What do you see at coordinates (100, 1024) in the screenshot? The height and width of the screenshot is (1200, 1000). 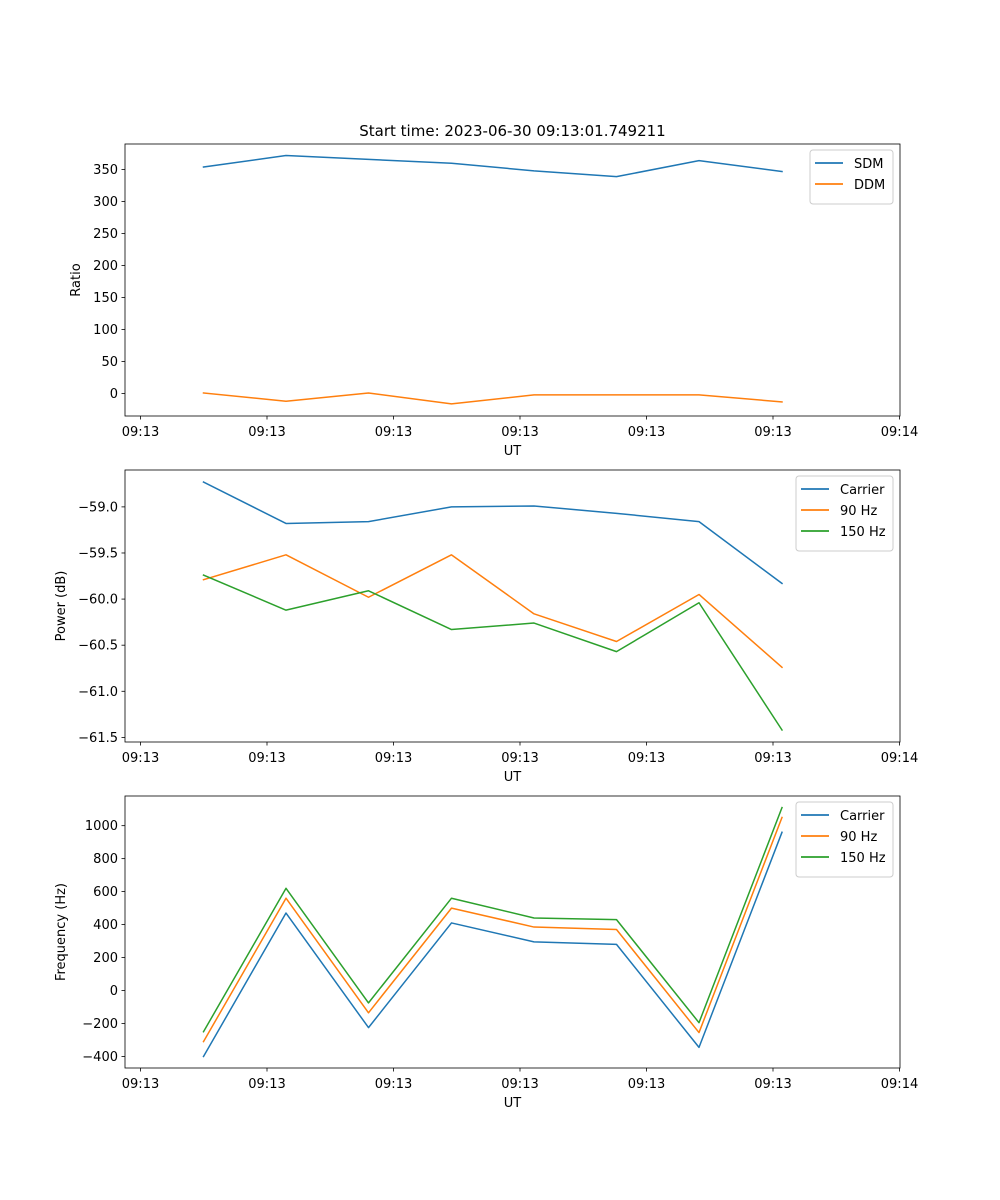 I see `y-tick-label: −200` at bounding box center [100, 1024].